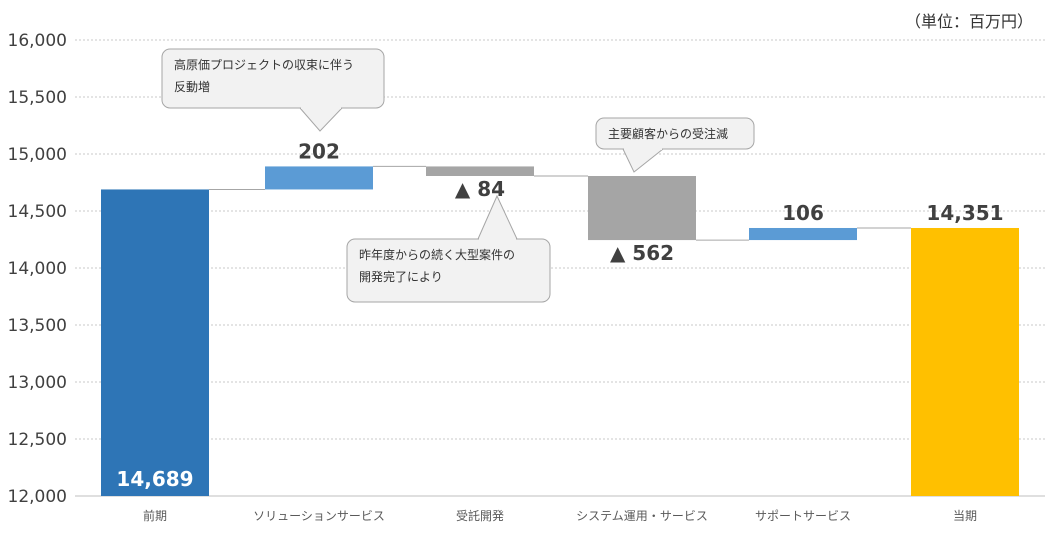  What do you see at coordinates (319, 151) in the screenshot?
I see `bar-value-label: 202` at bounding box center [319, 151].